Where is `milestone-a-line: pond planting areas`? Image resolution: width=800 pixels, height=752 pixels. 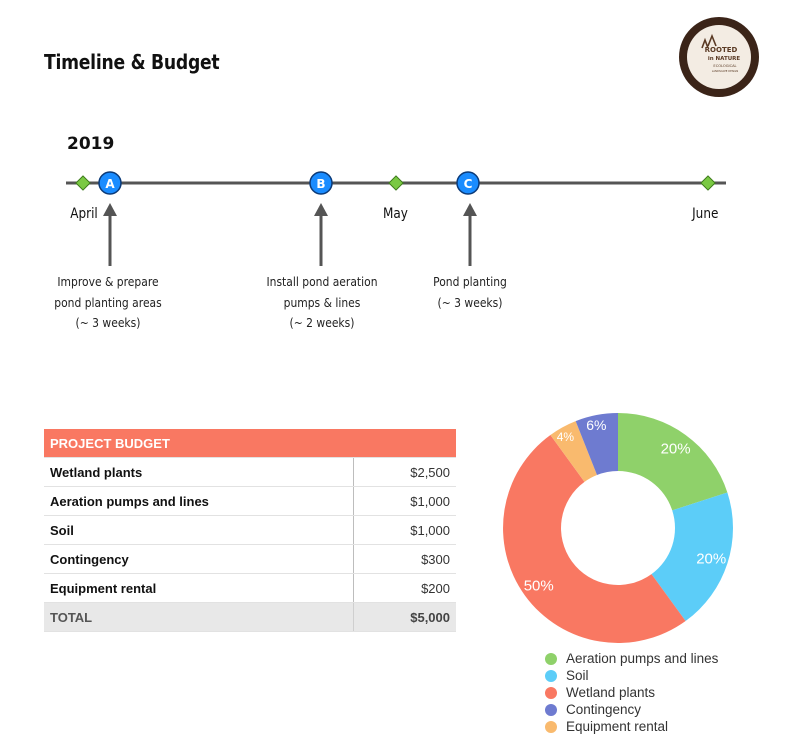
milestone-a-line: pond planting areas is located at coordinates (108, 302).